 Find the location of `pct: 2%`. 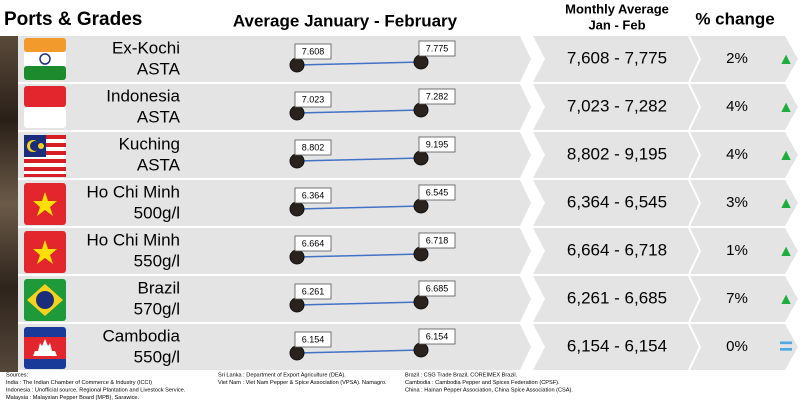

pct: 2% is located at coordinates (737, 58).